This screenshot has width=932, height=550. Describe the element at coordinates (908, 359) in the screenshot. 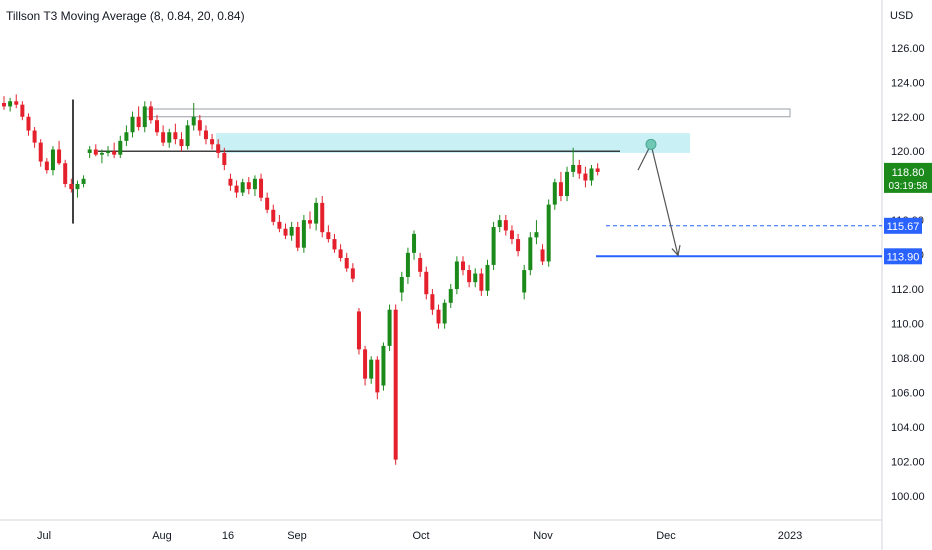

I see `y-tick-label: 108.00` at that location.